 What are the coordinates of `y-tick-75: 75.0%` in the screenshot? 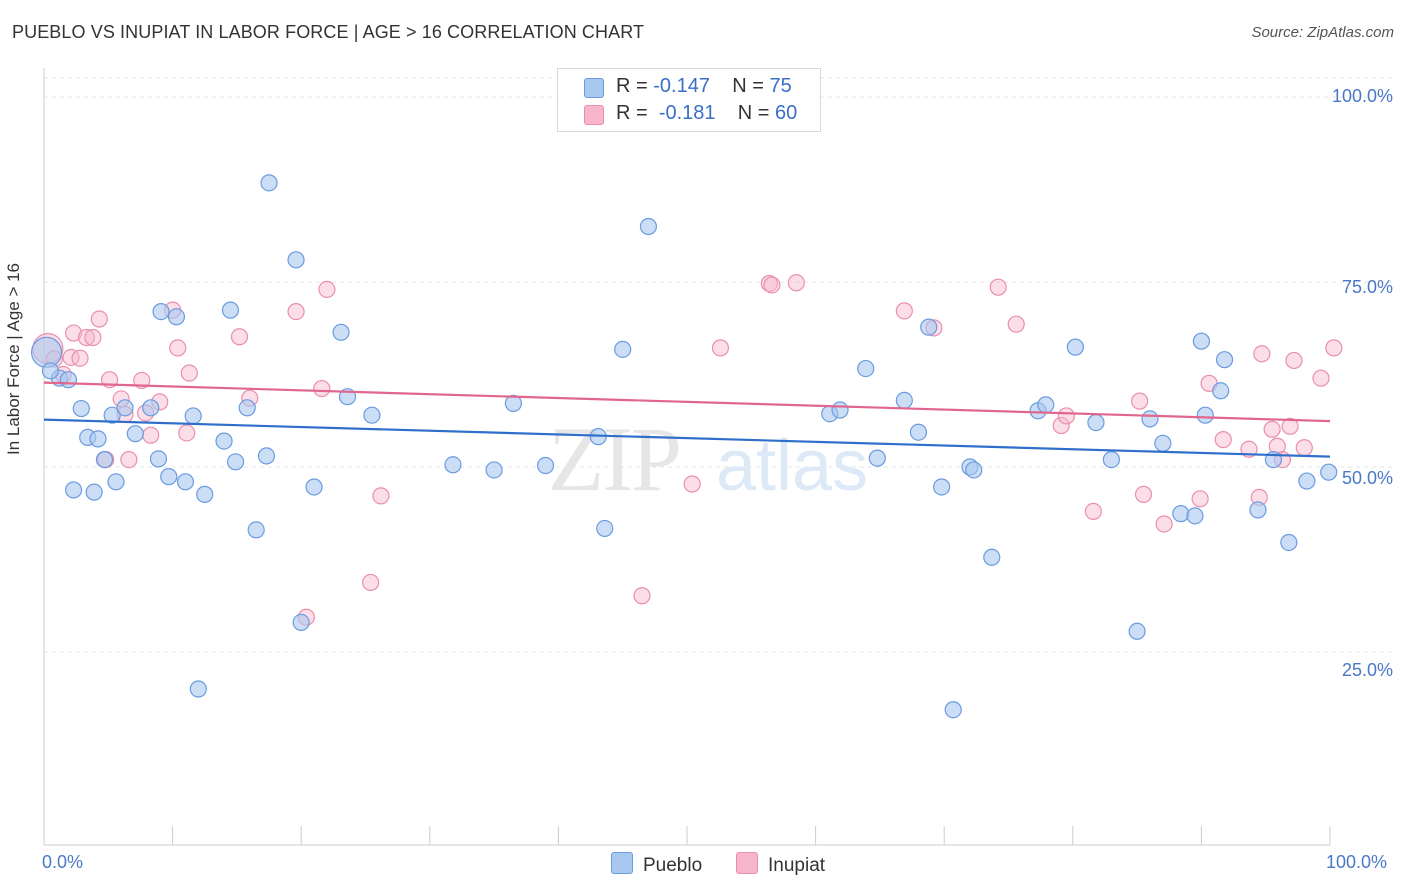 It's located at (1367, 287).